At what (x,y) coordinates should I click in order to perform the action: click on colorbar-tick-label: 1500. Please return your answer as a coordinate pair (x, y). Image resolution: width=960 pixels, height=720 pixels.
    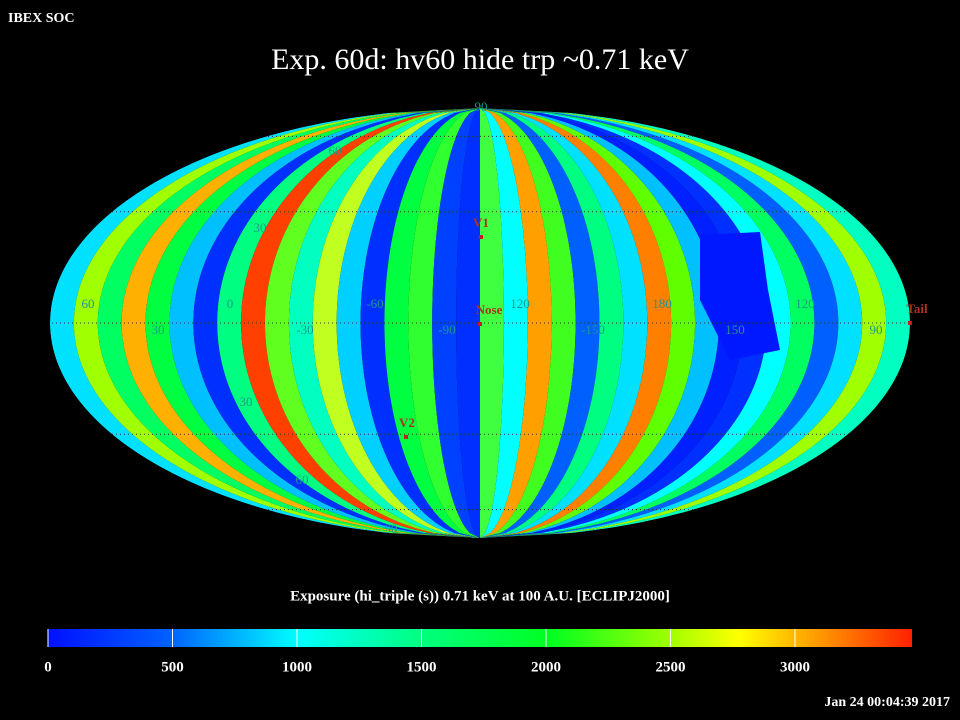
    Looking at the image, I should click on (421, 667).